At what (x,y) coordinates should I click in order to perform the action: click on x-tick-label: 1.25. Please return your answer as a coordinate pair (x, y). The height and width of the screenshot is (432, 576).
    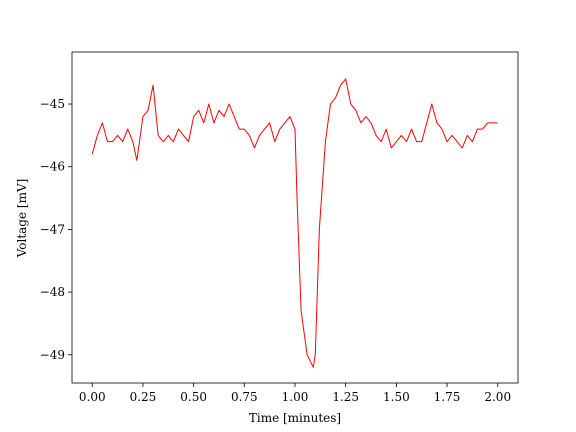
    Looking at the image, I should click on (345, 397).